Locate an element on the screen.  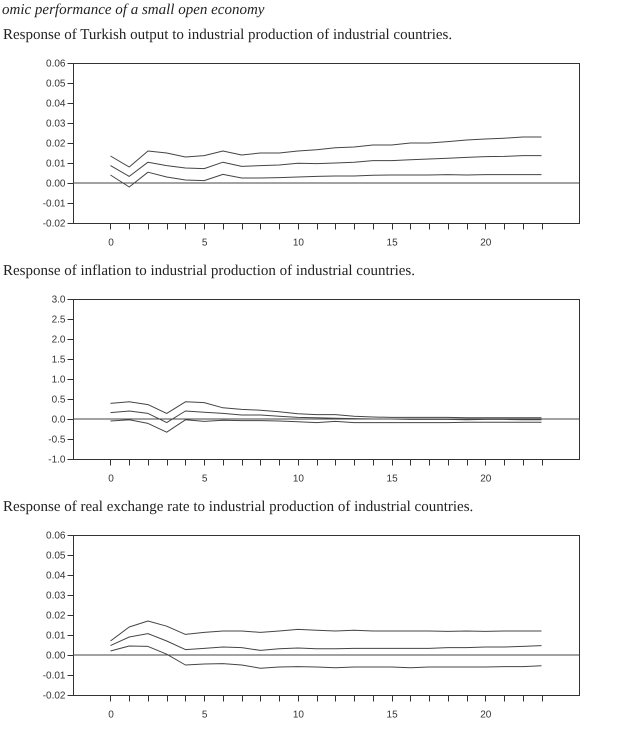
y-tick-label: 2.5 is located at coordinates (59, 320).